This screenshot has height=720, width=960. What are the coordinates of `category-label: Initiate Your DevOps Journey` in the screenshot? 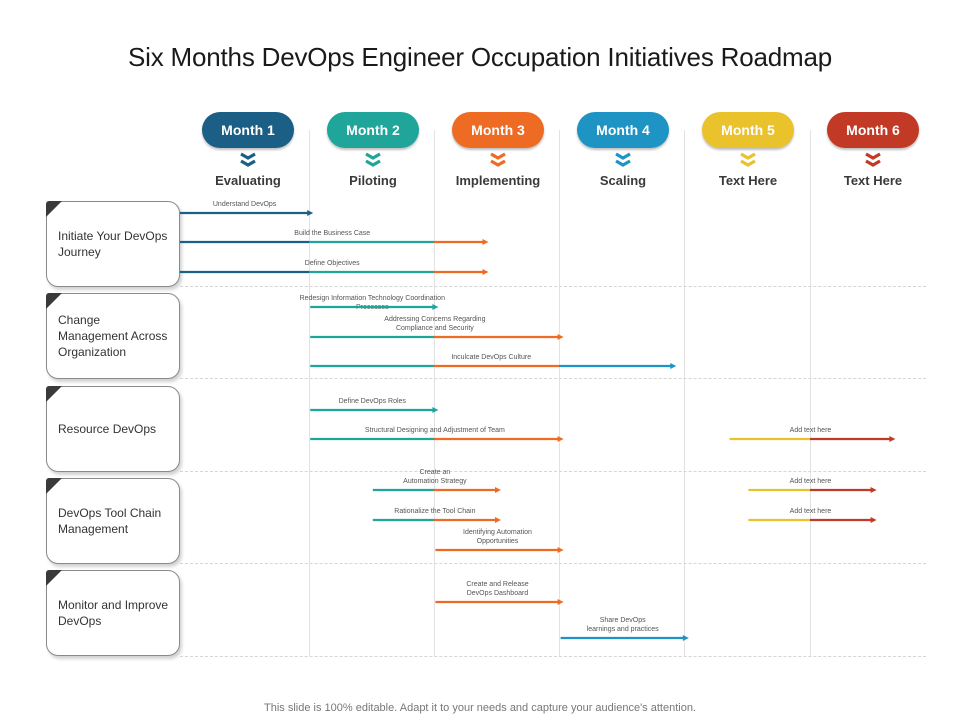 It's located at (113, 244).